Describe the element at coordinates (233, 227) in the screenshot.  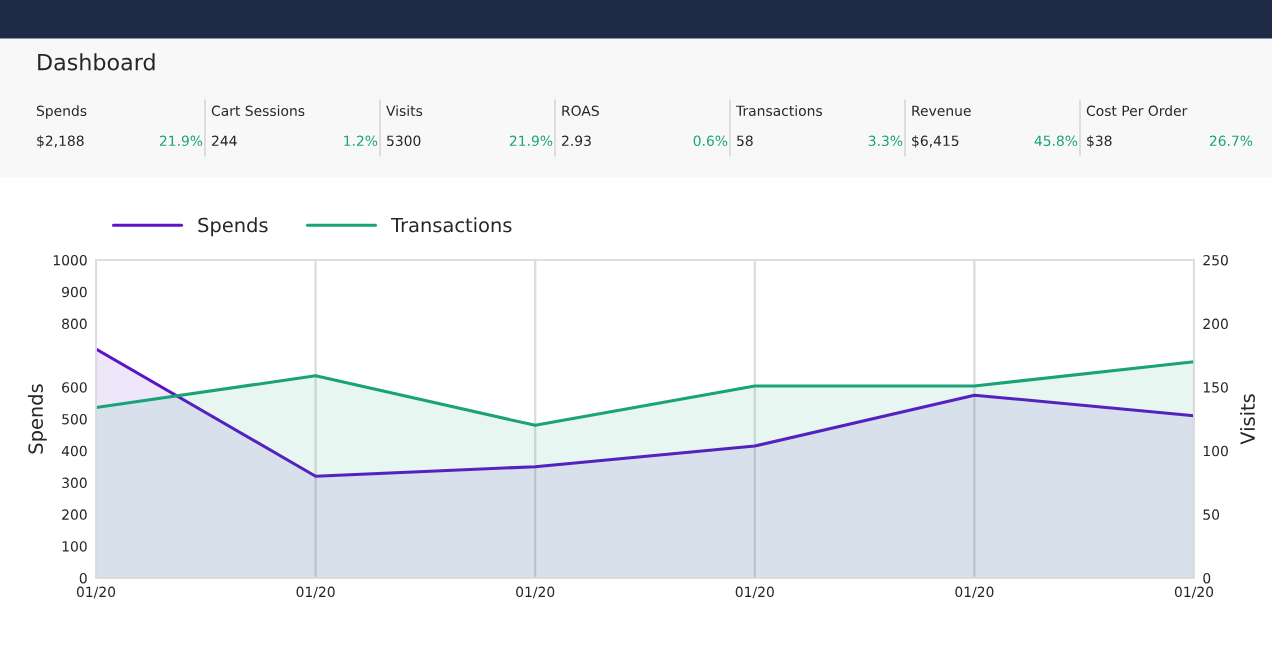
I see `legend-label: Spends` at that location.